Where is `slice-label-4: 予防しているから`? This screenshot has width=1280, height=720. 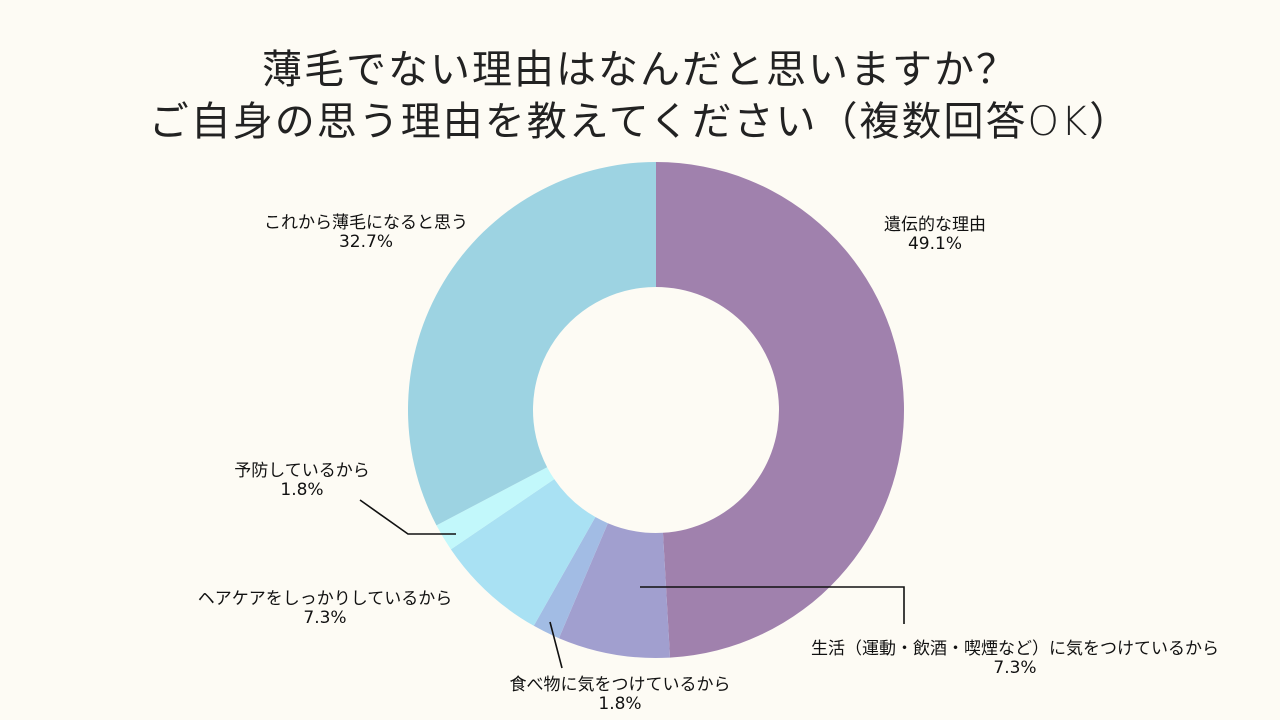
slice-label-4: 予防しているから is located at coordinates (302, 471).